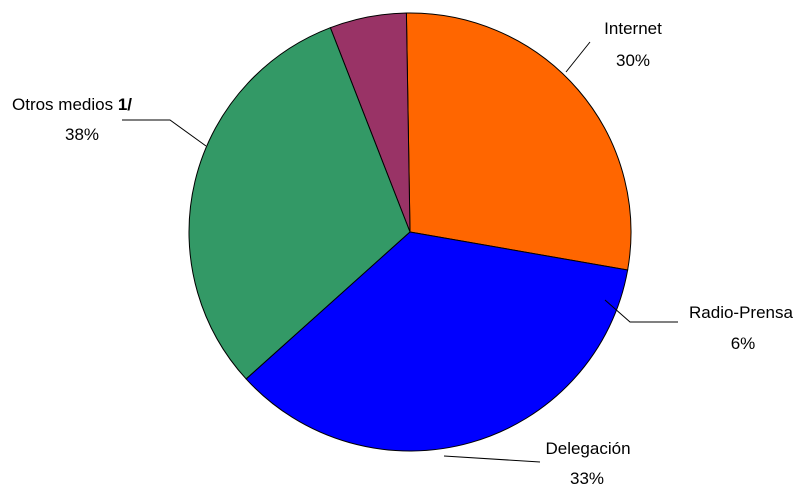  What do you see at coordinates (641, 311) in the screenshot?
I see `leader-line-radio-prensa` at bounding box center [641, 311].